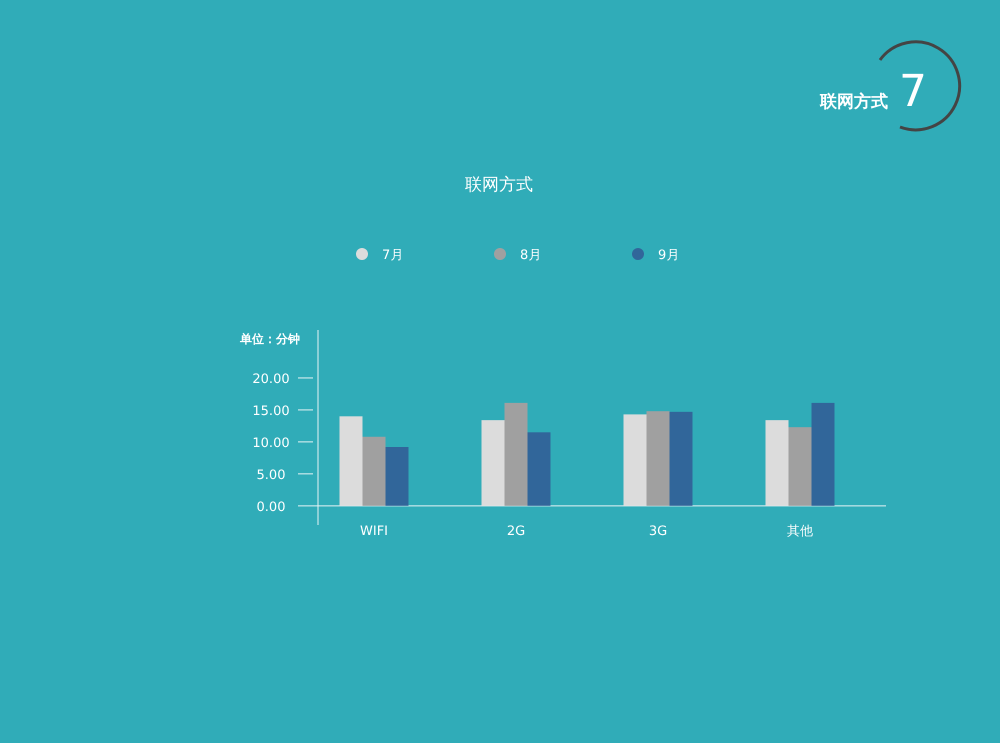  I want to click on chart-title: 联网方式, so click(499, 185).